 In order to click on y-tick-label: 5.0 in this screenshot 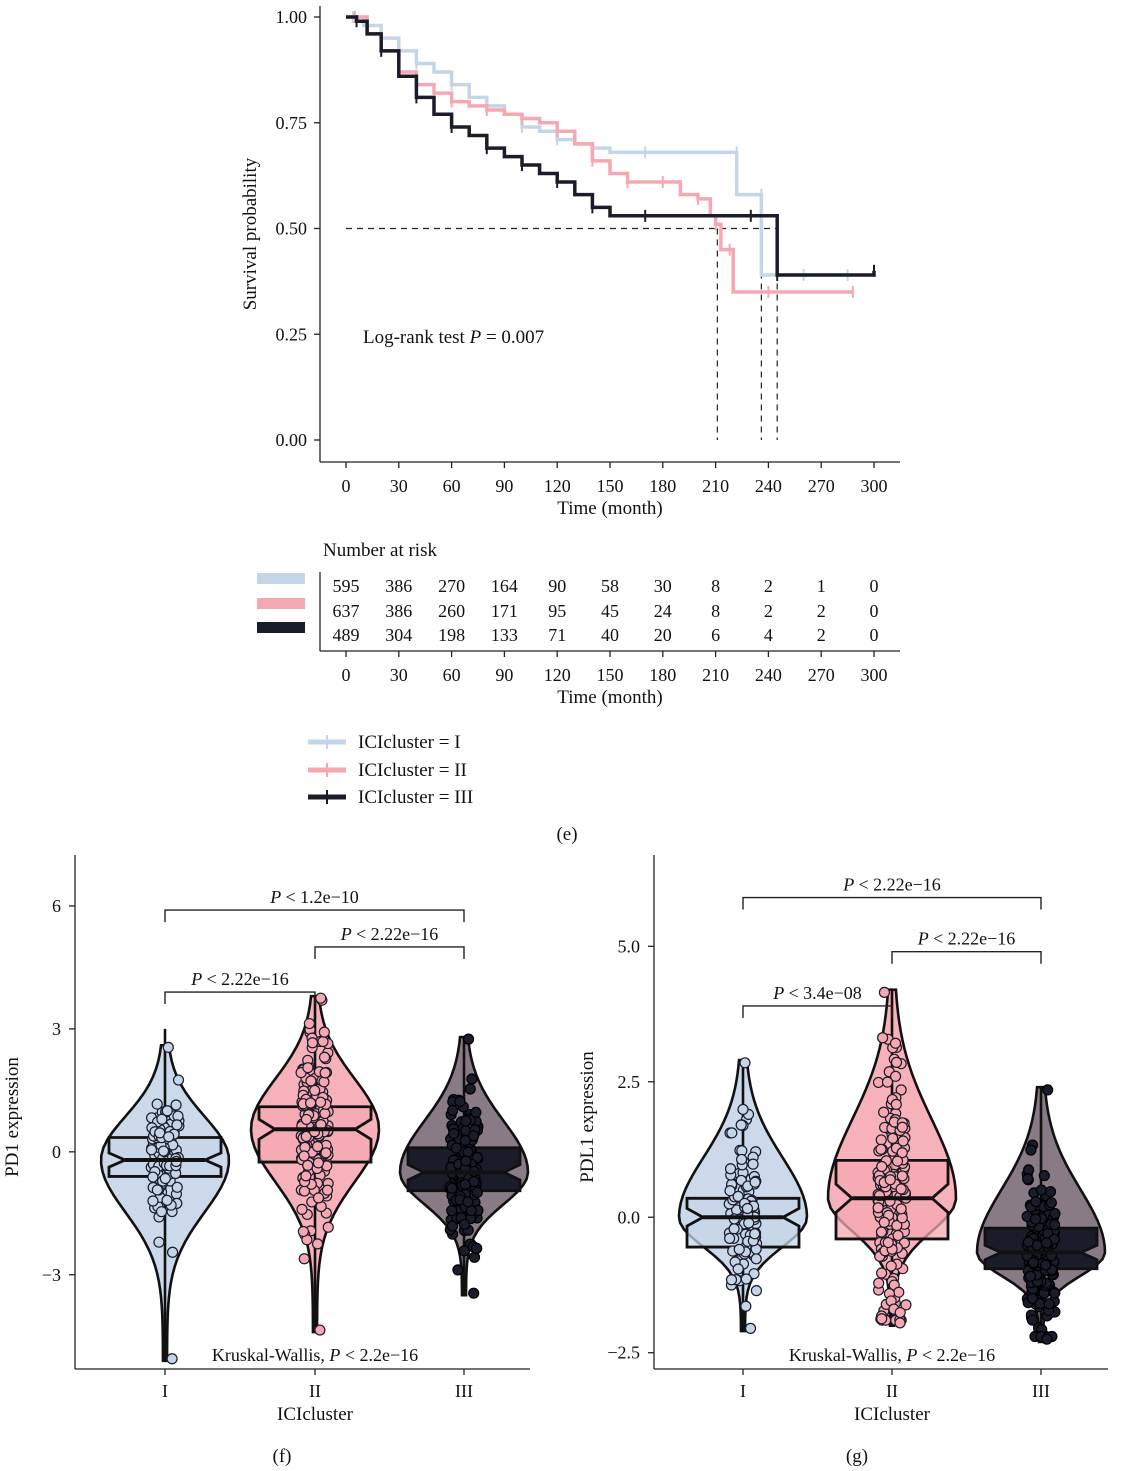, I will do `click(629, 946)`.